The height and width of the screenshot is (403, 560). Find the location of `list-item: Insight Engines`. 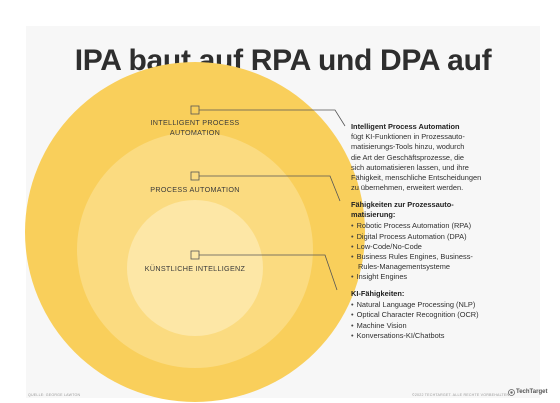

list-item: Insight Engines is located at coordinates (443, 277).